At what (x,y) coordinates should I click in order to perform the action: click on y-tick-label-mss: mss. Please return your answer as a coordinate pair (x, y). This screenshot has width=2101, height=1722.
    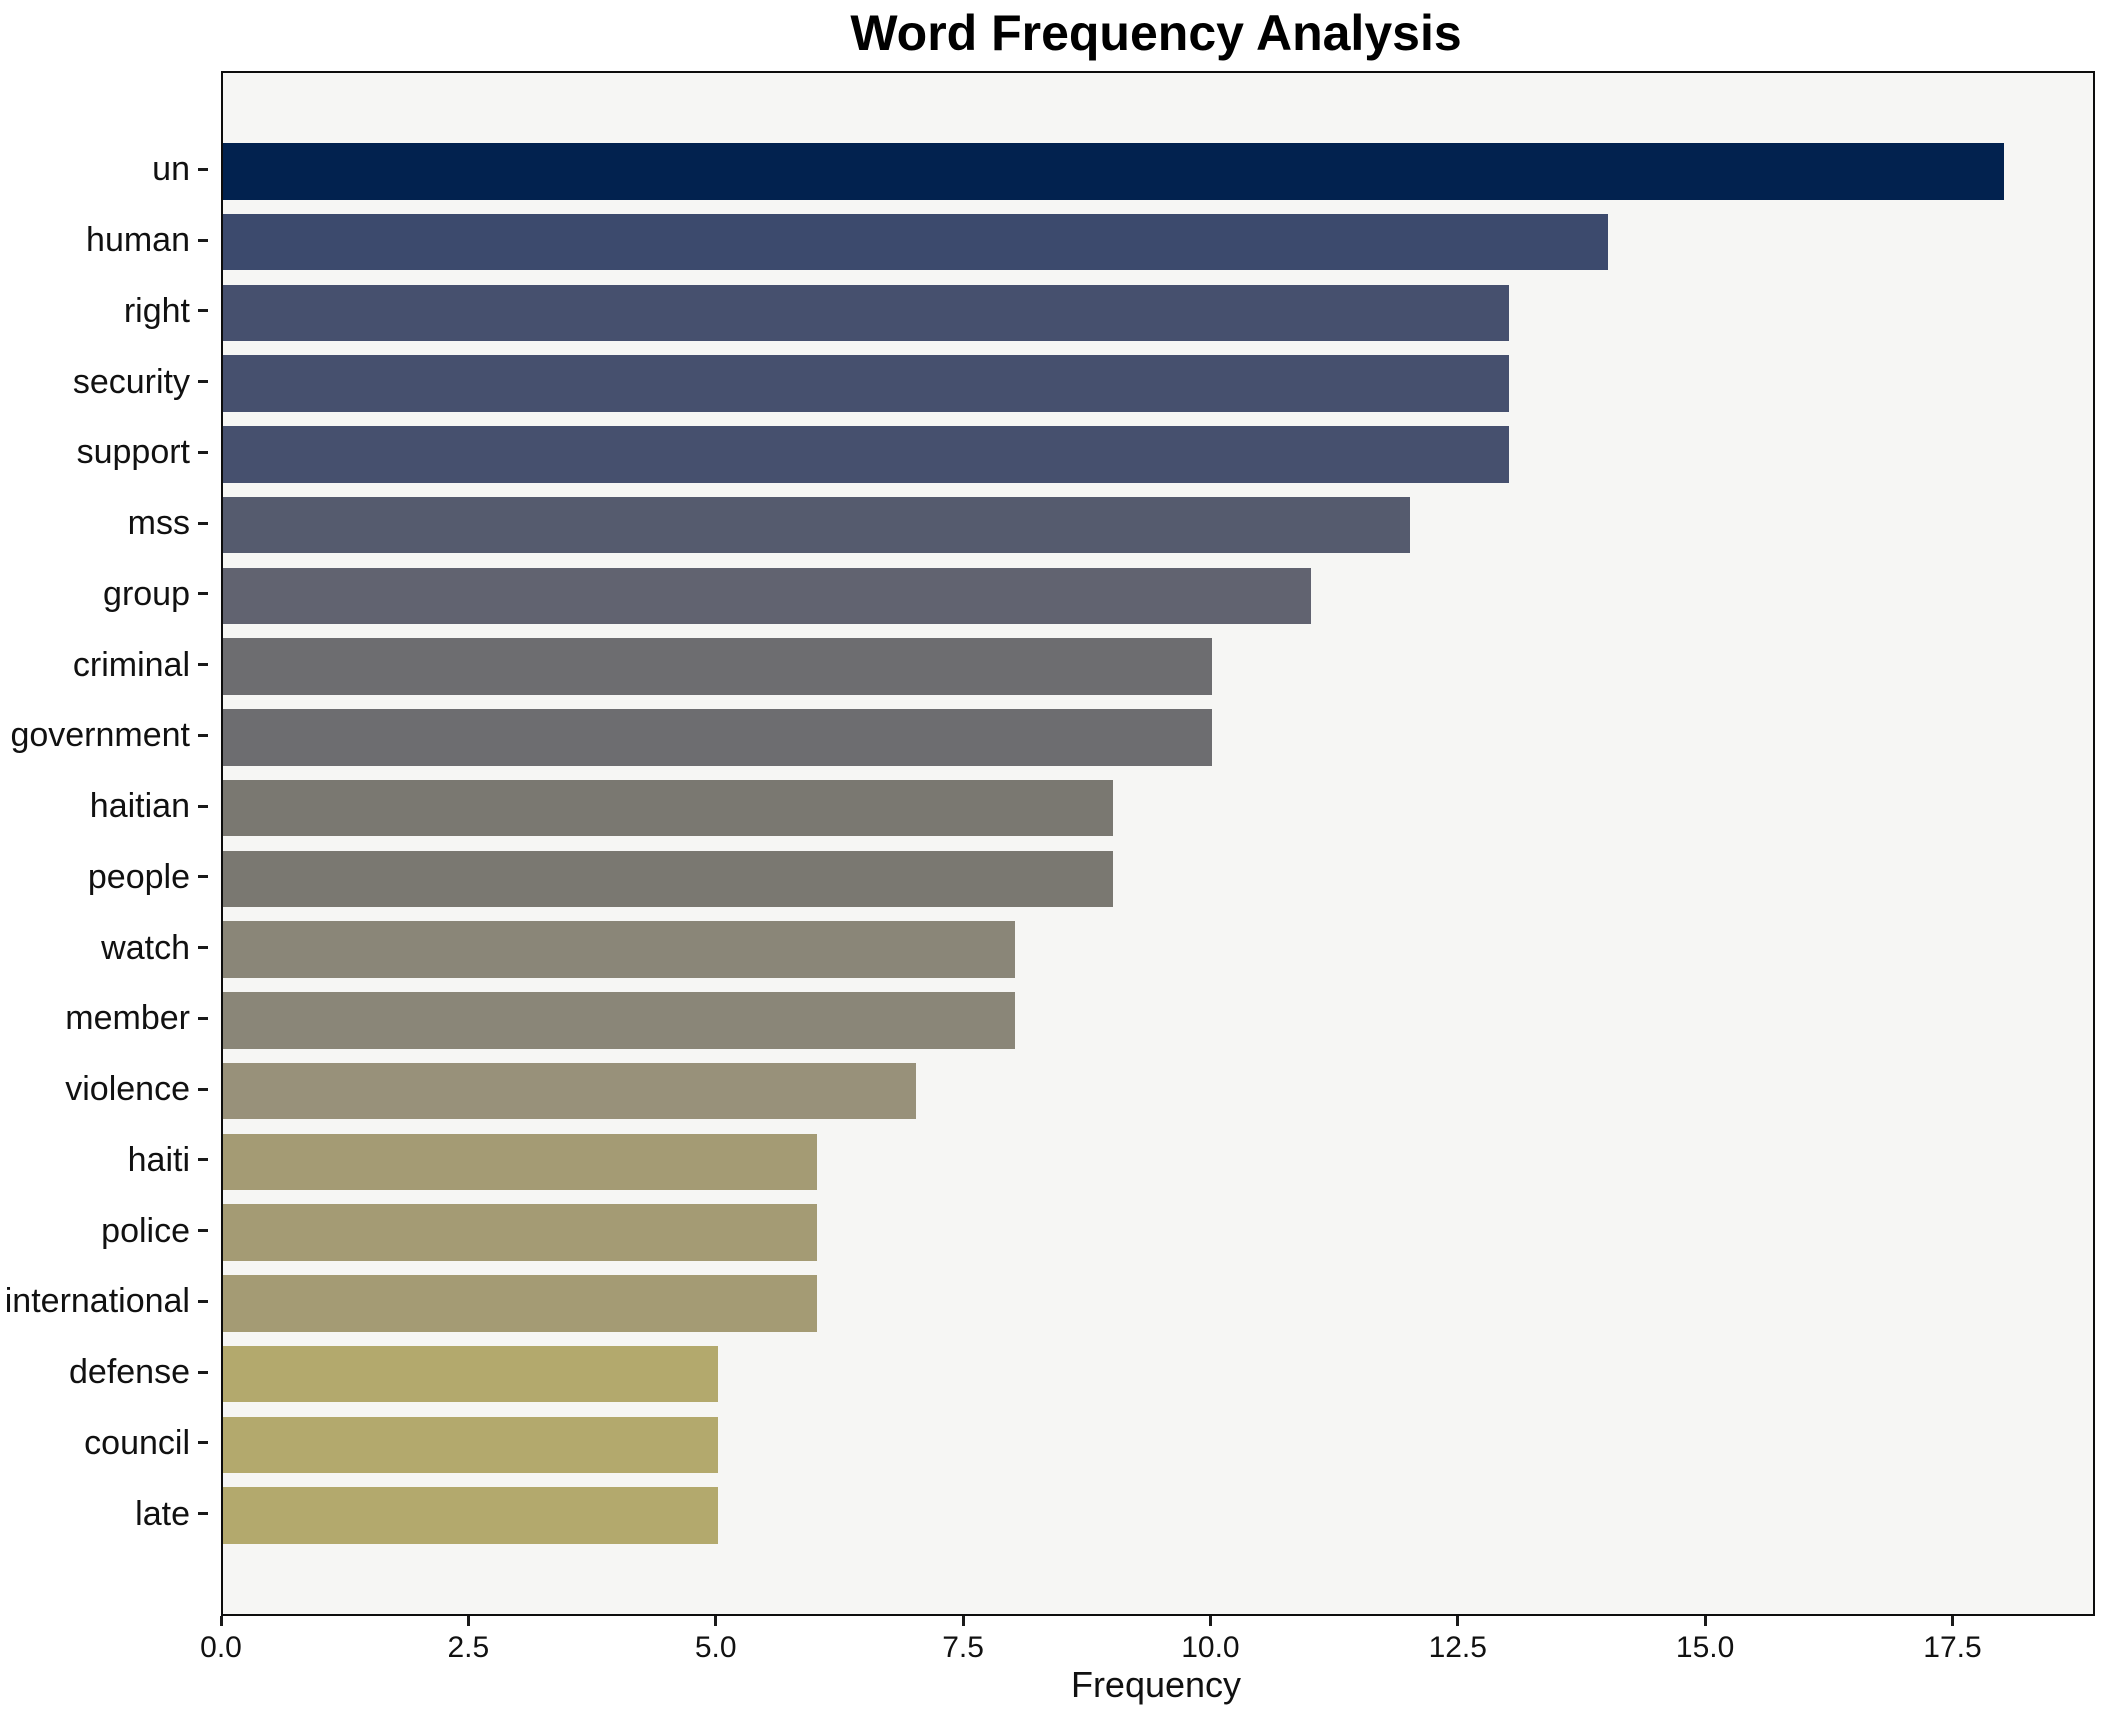
    Looking at the image, I should click on (158, 523).